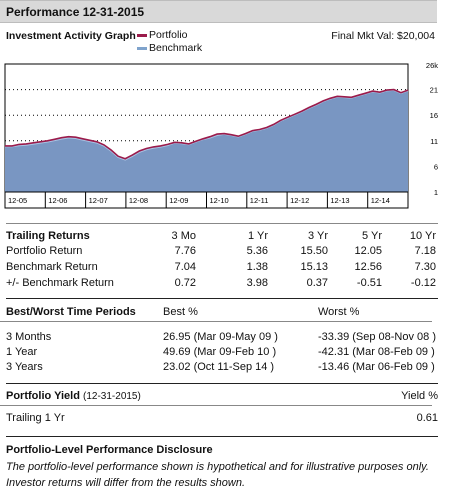 Image resolution: width=449 pixels, height=495 pixels. Describe the element at coordinates (17, 200) in the screenshot. I see `x-tick-label: 12-05` at that location.